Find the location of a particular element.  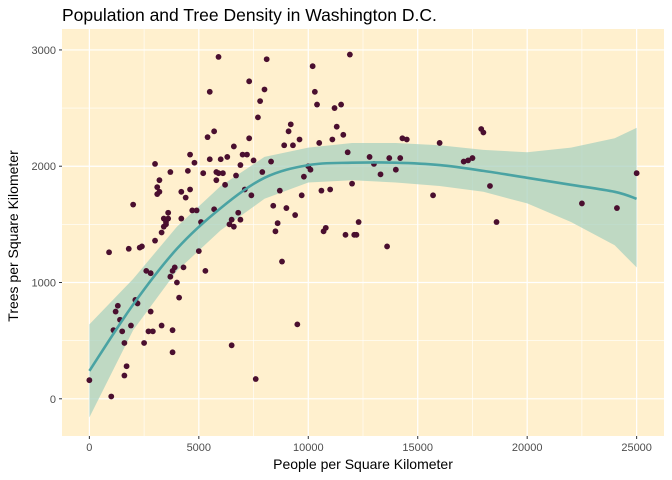

y-tick-label: 3000 is located at coordinates (44, 51).